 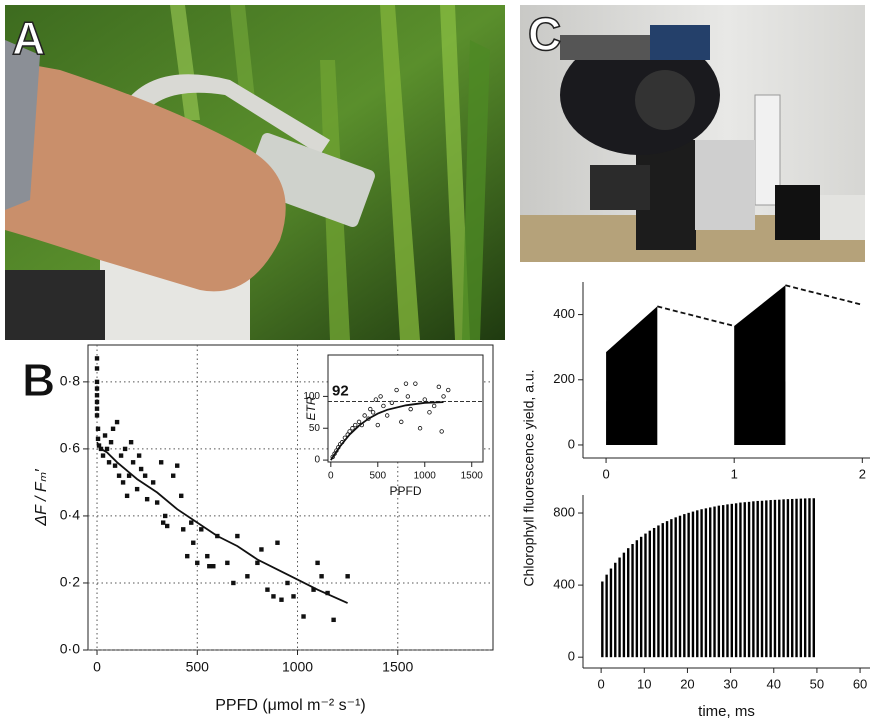 What do you see at coordinates (315, 428) in the screenshot?
I see `y-tick-label: 50` at bounding box center [315, 428].